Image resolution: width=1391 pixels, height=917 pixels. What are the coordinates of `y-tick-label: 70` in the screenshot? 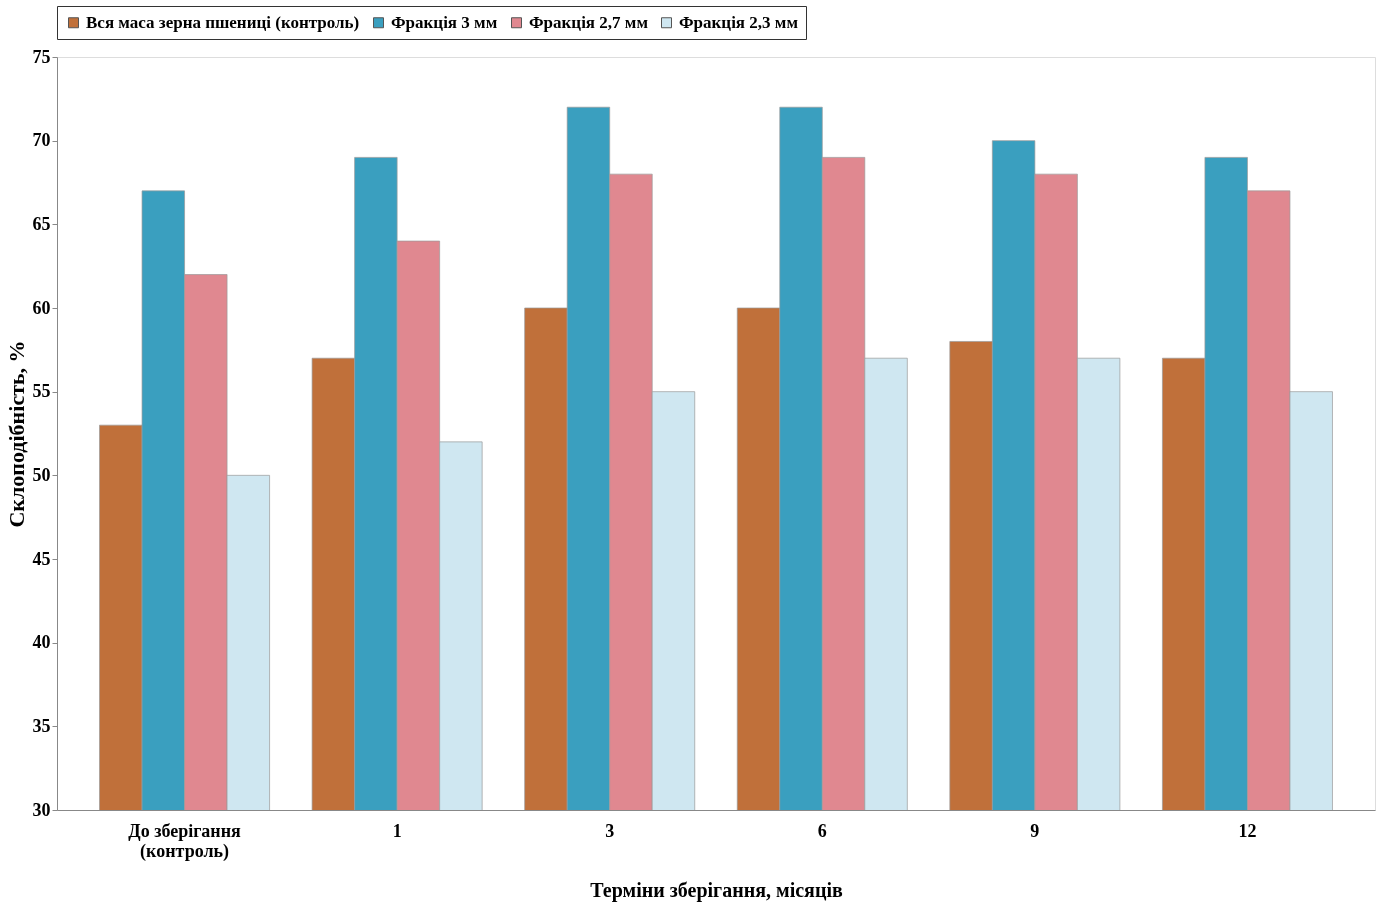 It's located at (41, 140).